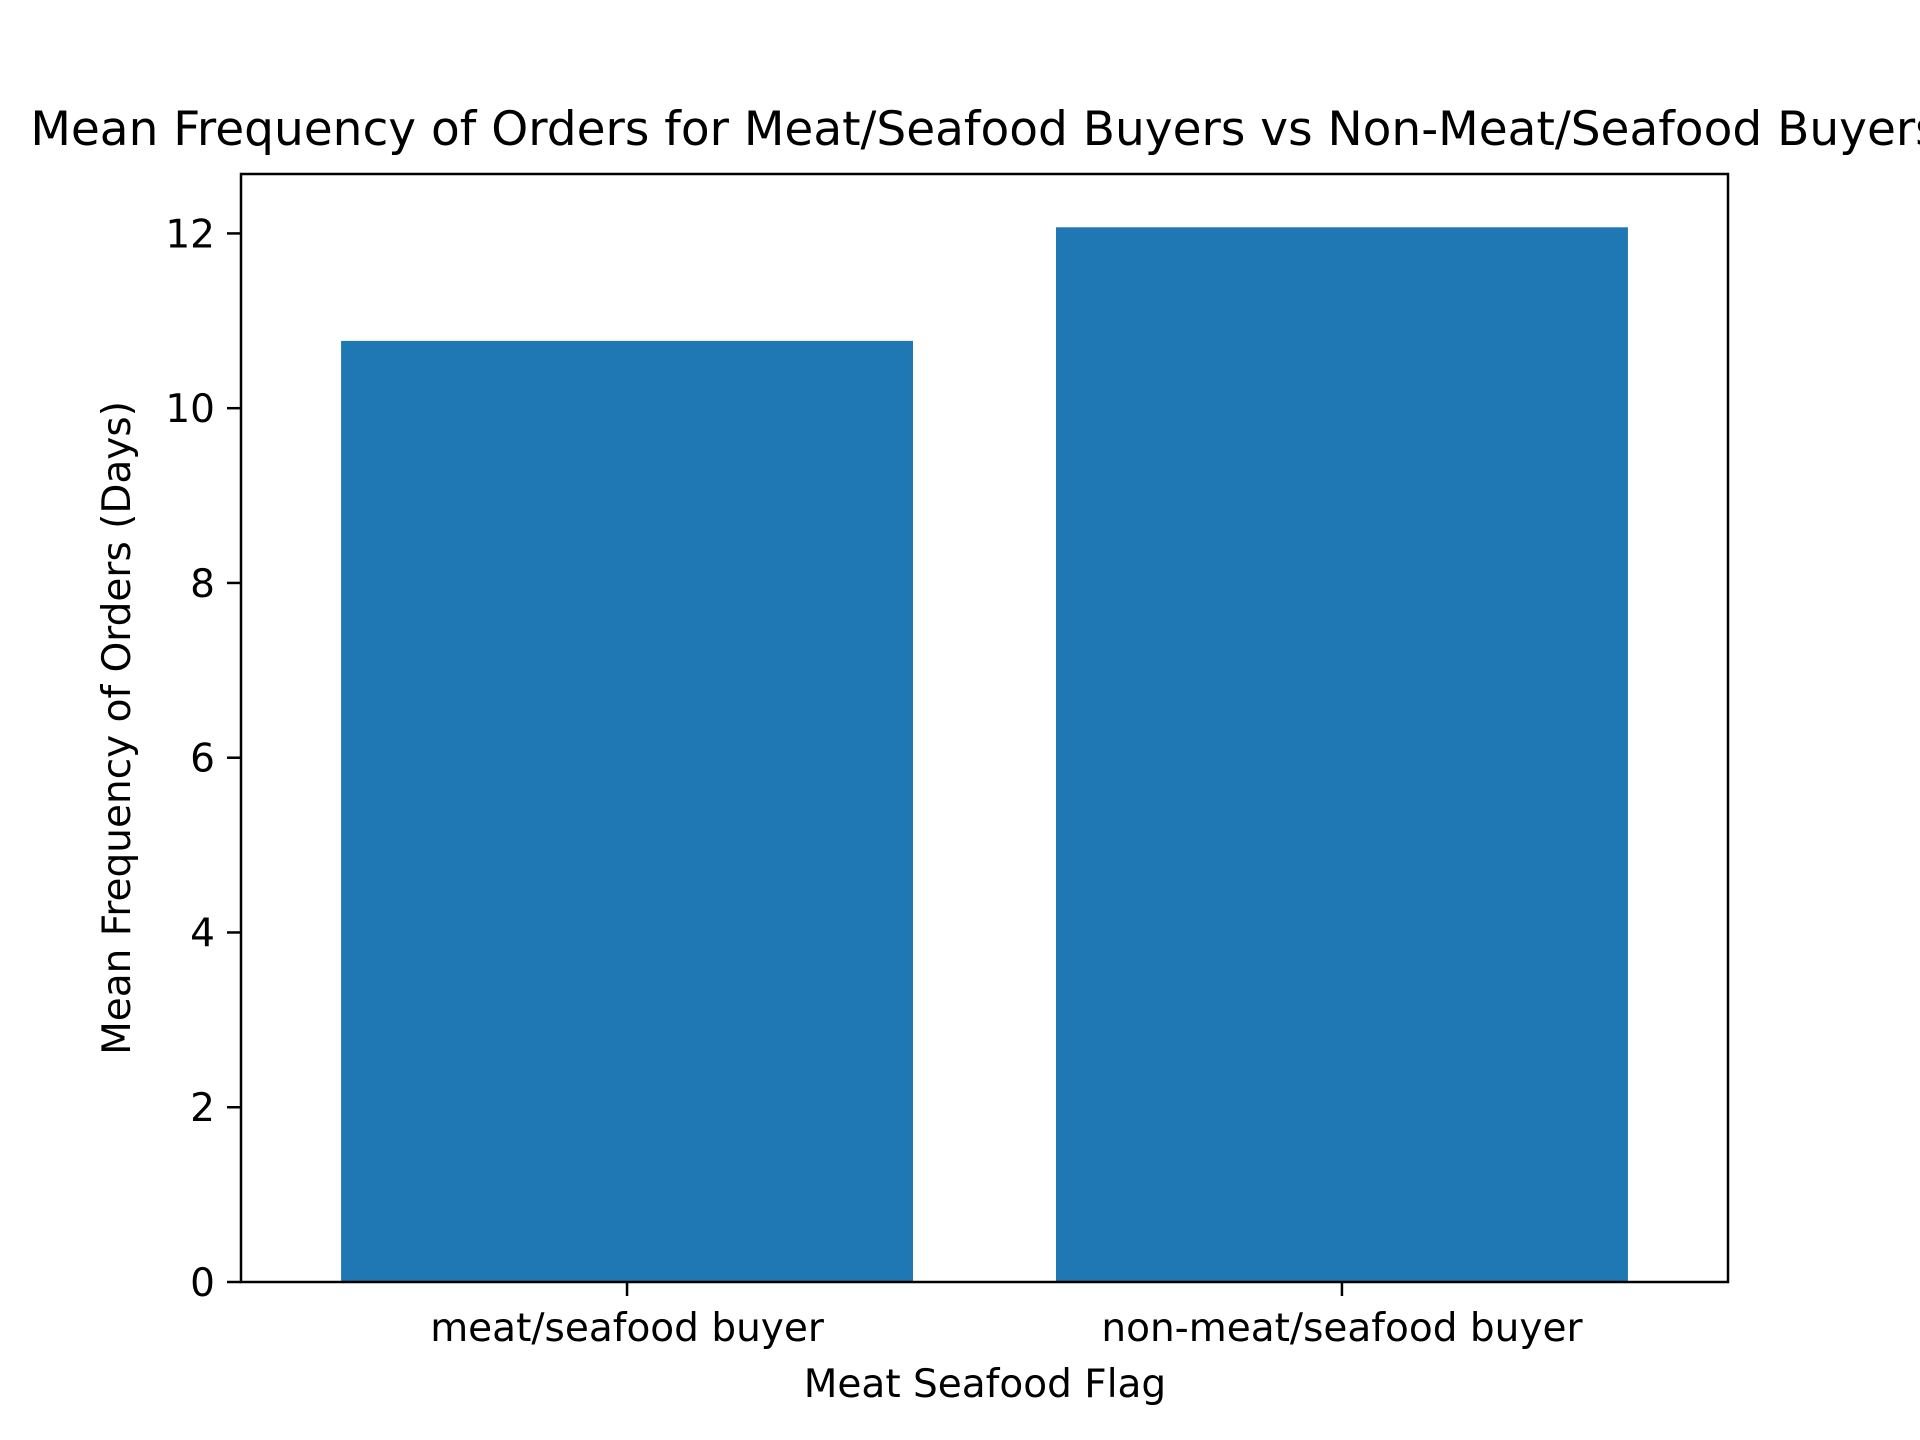 The height and width of the screenshot is (1440, 1920). I want to click on y-tick-label-3: 6, so click(202, 759).